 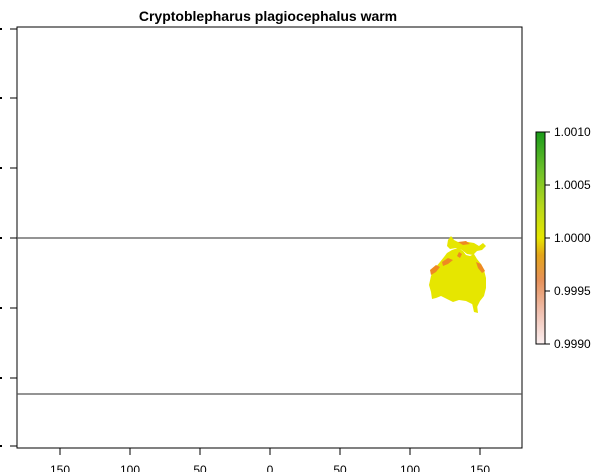 What do you see at coordinates (459, 255) in the screenshot?
I see `raster-edge-peninsula` at bounding box center [459, 255].